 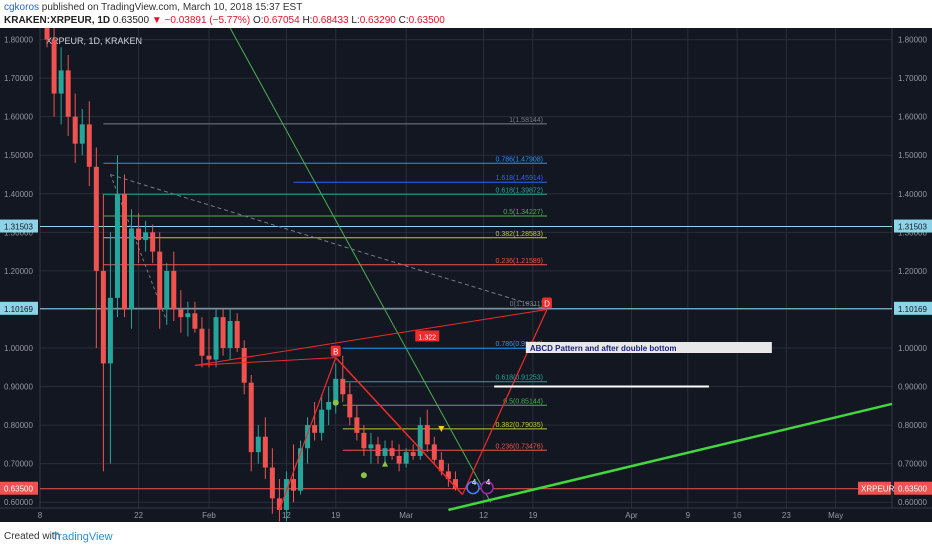 I want to click on fib-level-label: 0.382(1.28583), so click(x=518, y=234).